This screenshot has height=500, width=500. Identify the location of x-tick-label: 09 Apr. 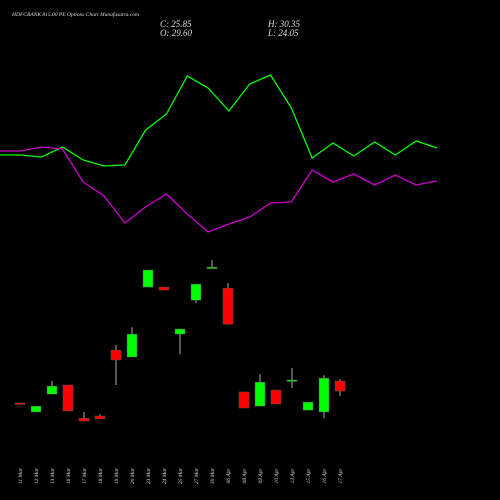
(261, 476).